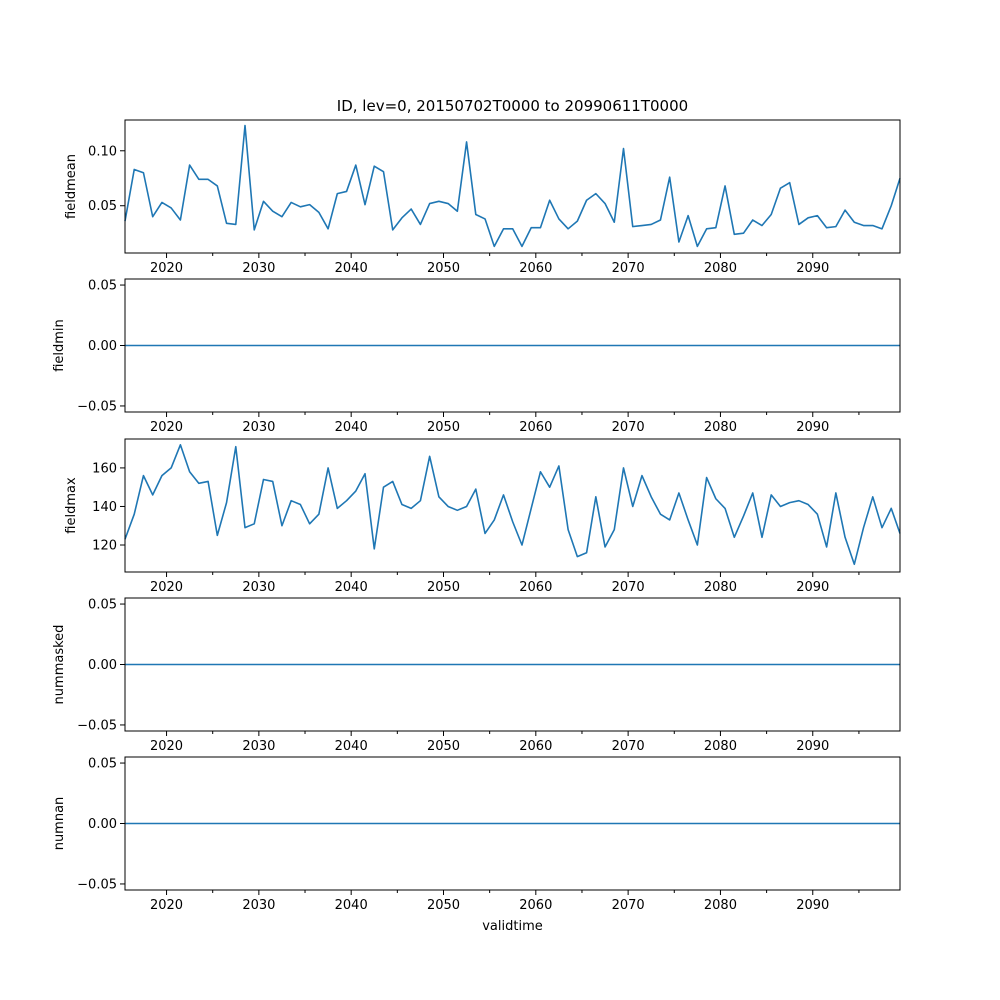 This screenshot has height=1000, width=1000. Describe the element at coordinates (258, 746) in the screenshot. I see `nummasked-x-tick-label-2030: 2030` at that location.